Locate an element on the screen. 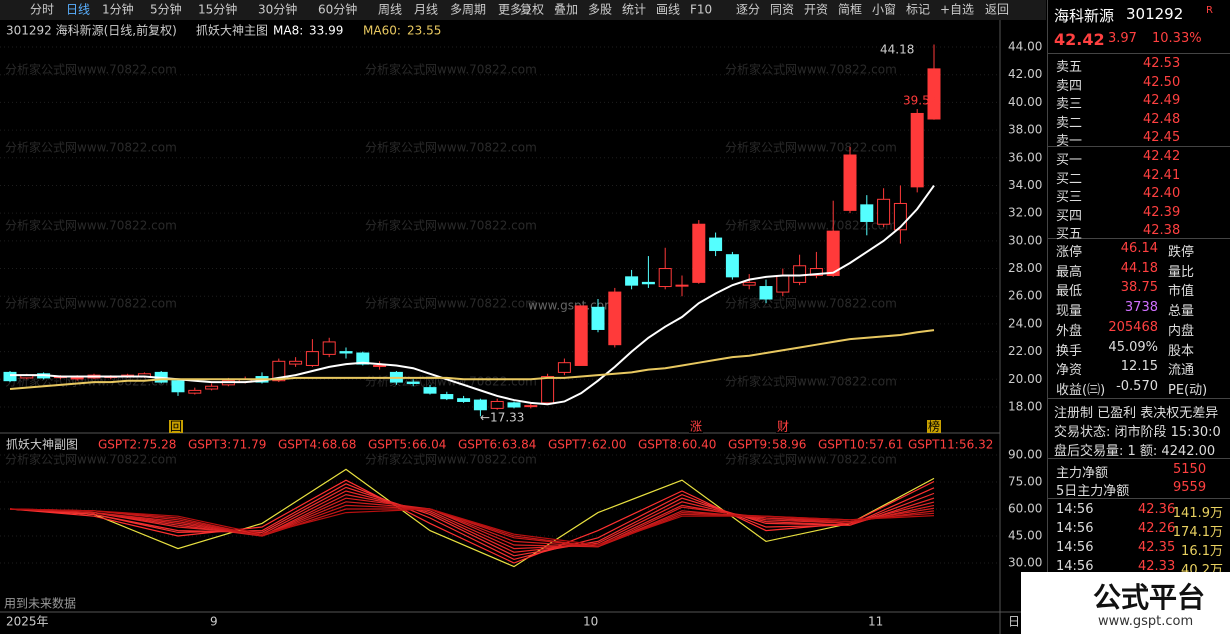  tab: 多周期 is located at coordinates (468, 10).